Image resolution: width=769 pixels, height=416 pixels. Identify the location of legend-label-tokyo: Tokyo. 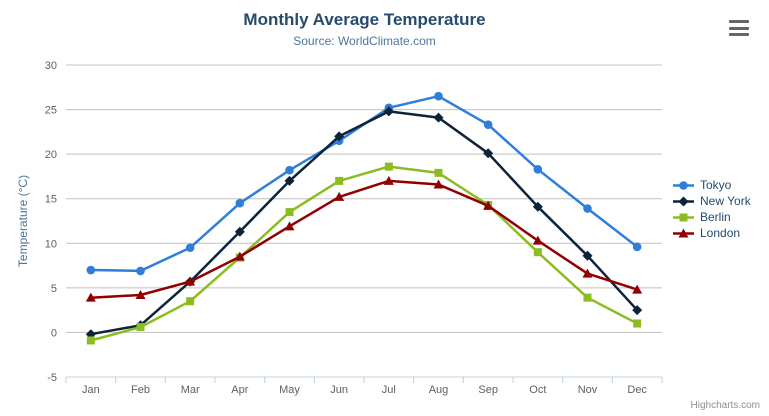
(716, 185).